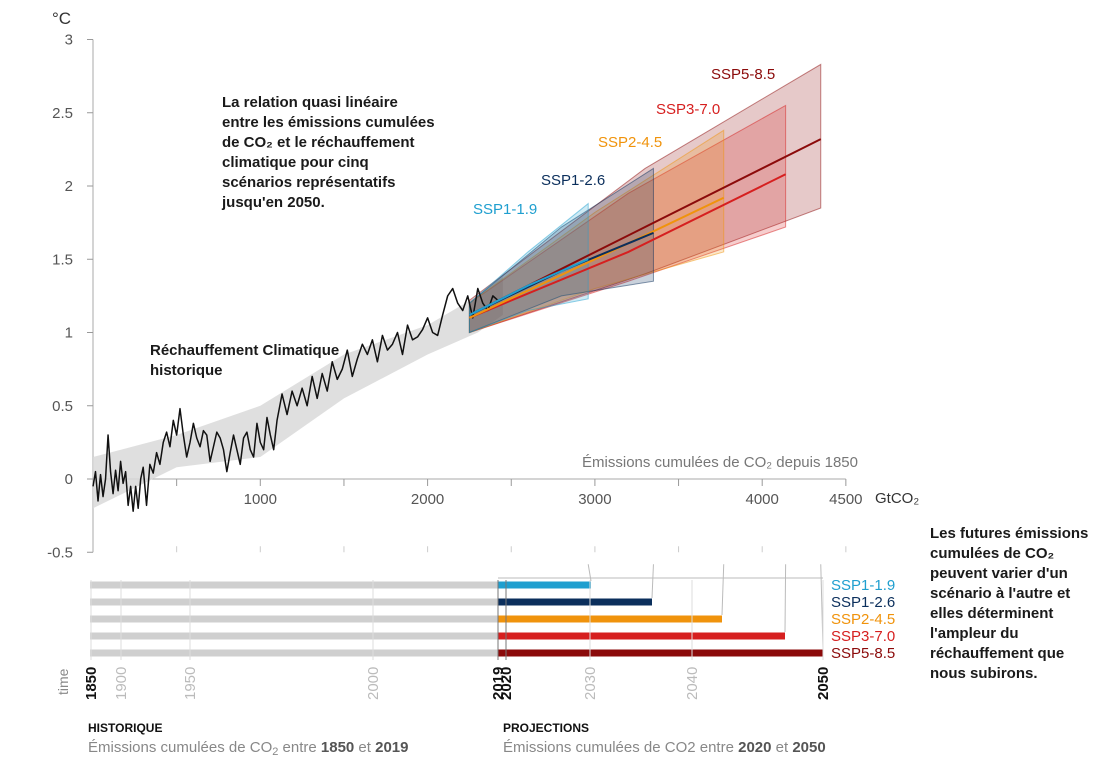  What do you see at coordinates (299, 747) in the screenshot?
I see `historical-subtitle-text: entre` at bounding box center [299, 747].